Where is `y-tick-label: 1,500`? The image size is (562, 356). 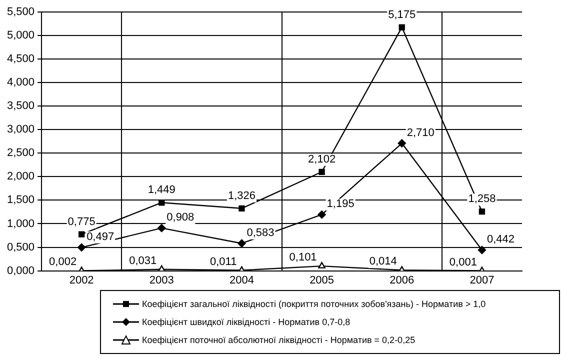 y-tick-label: 1,500 is located at coordinates (20, 200).